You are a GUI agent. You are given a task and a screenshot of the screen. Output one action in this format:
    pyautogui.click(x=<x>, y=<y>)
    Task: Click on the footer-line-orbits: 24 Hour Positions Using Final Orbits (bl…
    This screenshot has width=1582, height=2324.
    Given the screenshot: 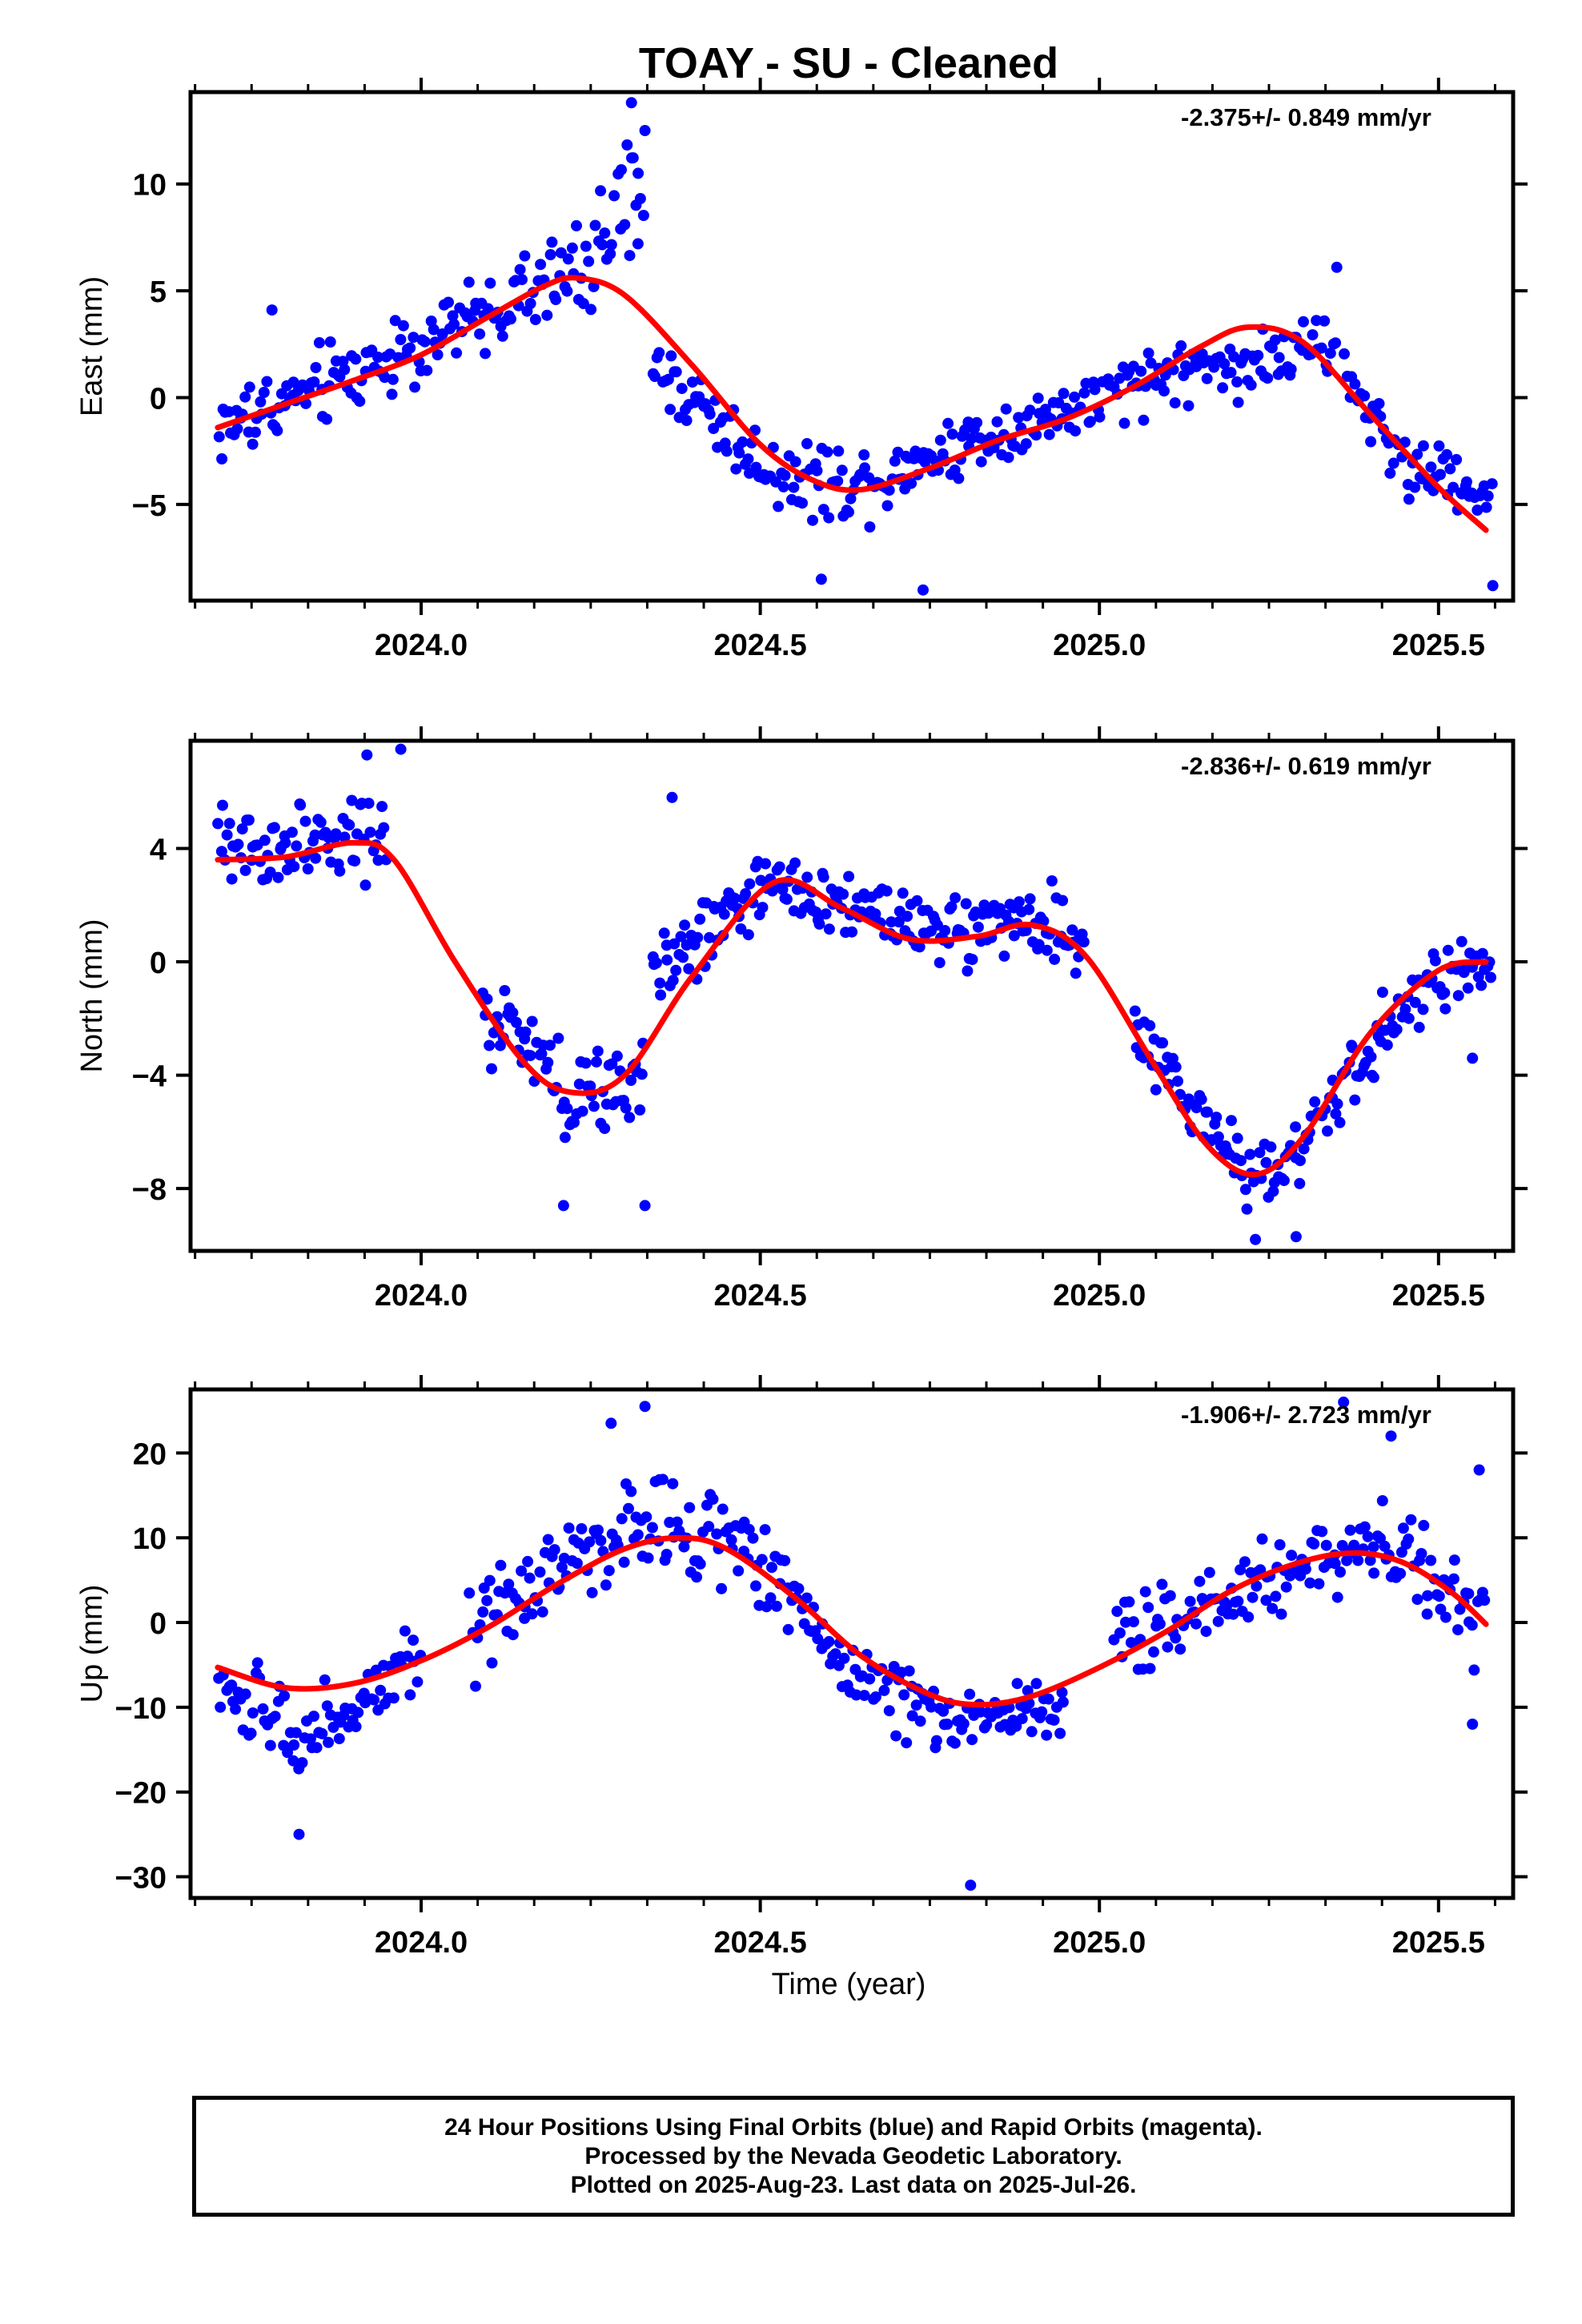 What is the action you would take?
    pyautogui.click(x=853, y=2127)
    